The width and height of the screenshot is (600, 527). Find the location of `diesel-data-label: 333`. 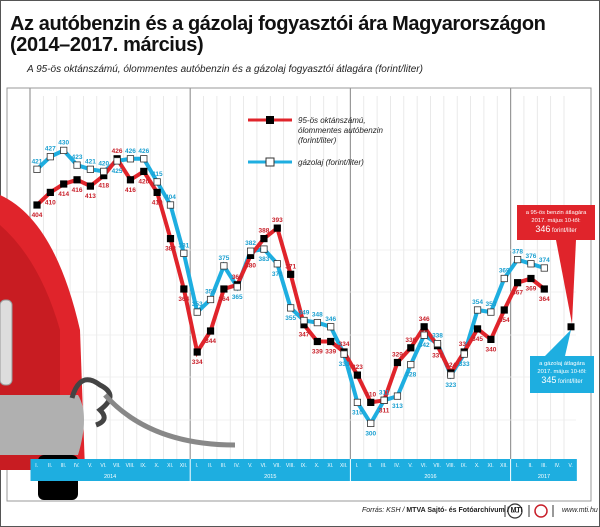

diesel-data-label: 333 is located at coordinates (344, 364).